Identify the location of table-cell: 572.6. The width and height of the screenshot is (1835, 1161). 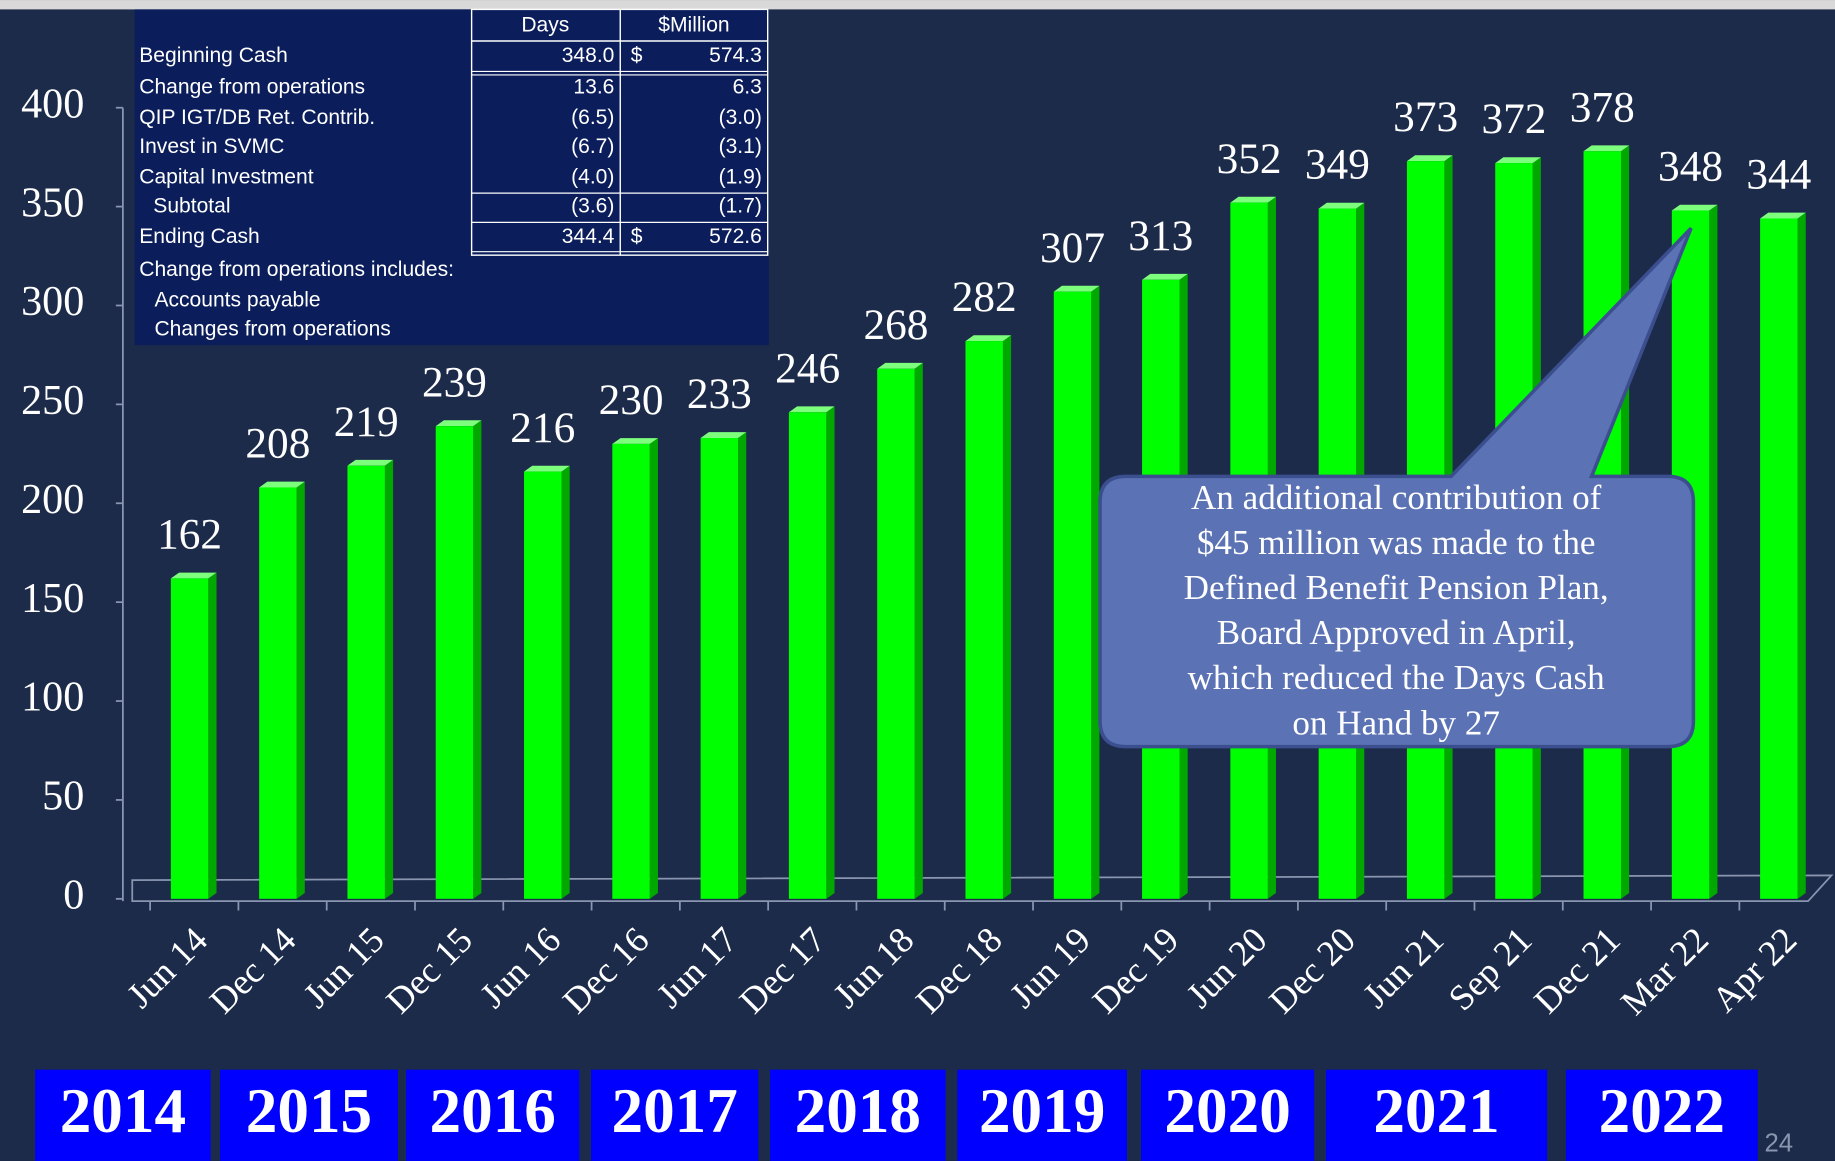
(735, 236).